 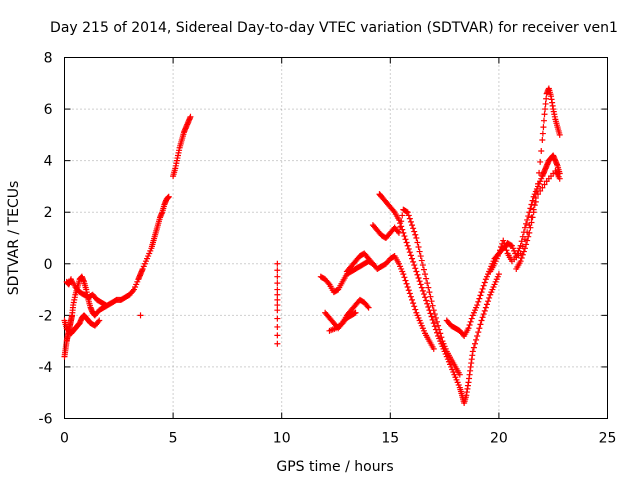 What do you see at coordinates (64, 439) in the screenshot?
I see `x-tick-label: 0` at bounding box center [64, 439].